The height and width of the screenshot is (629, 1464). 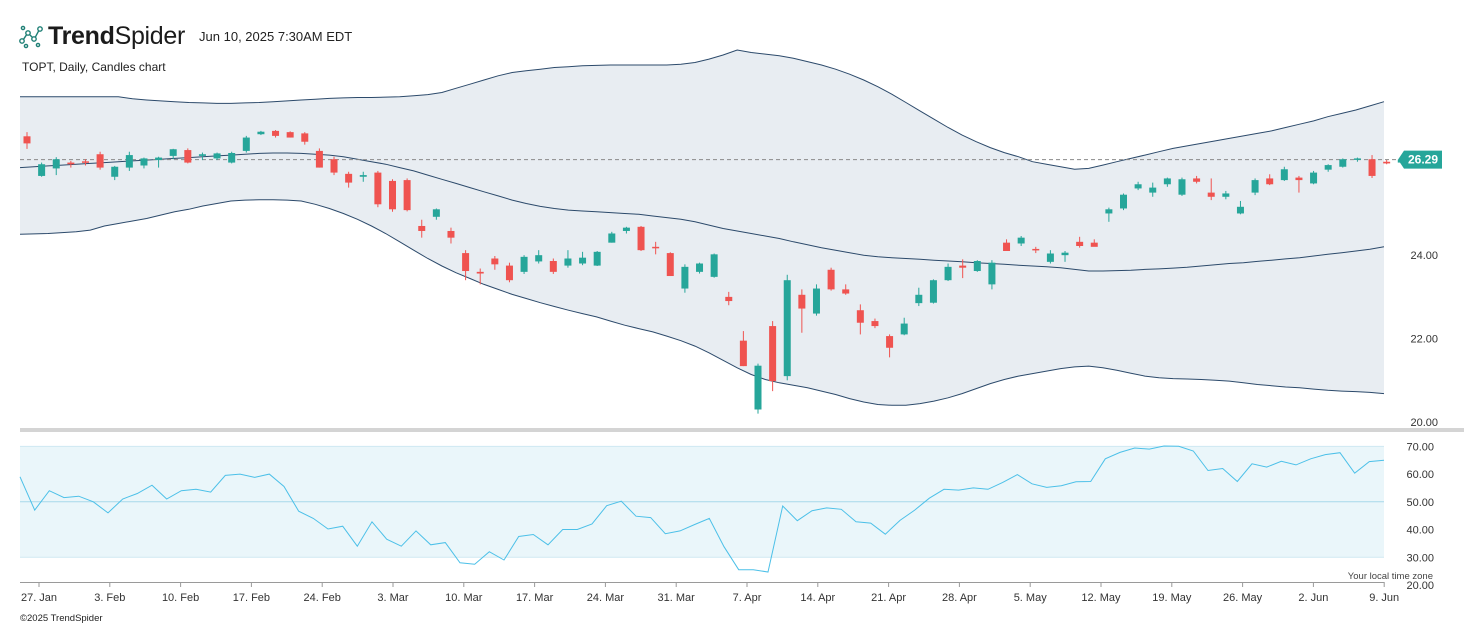 What do you see at coordinates (1423, 160) in the screenshot?
I see `last-price-label: 26.29` at bounding box center [1423, 160].